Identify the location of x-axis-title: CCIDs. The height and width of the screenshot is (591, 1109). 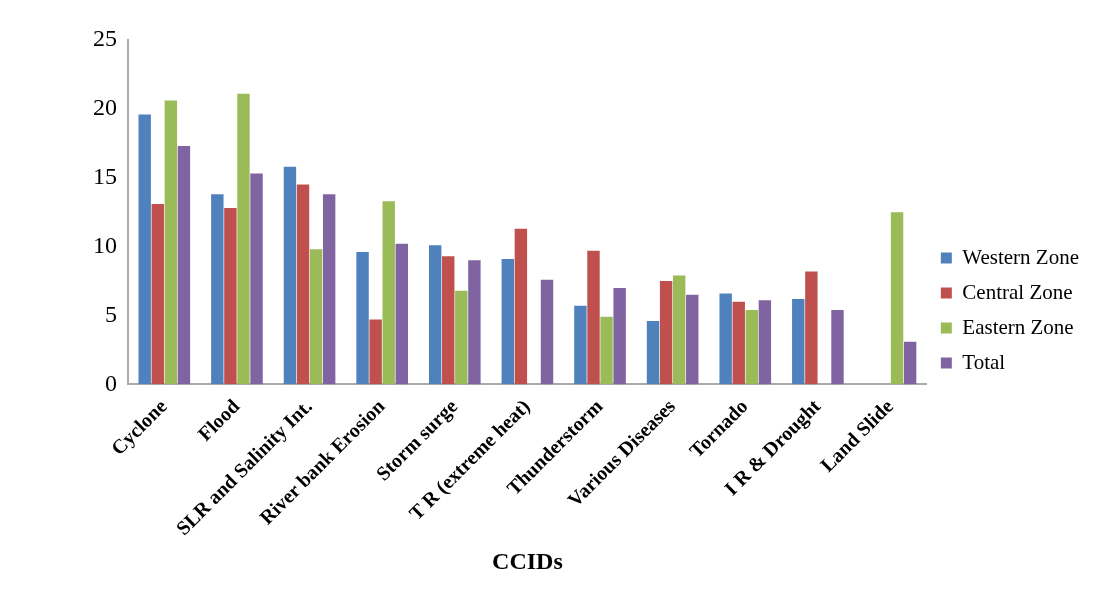
(527, 560).